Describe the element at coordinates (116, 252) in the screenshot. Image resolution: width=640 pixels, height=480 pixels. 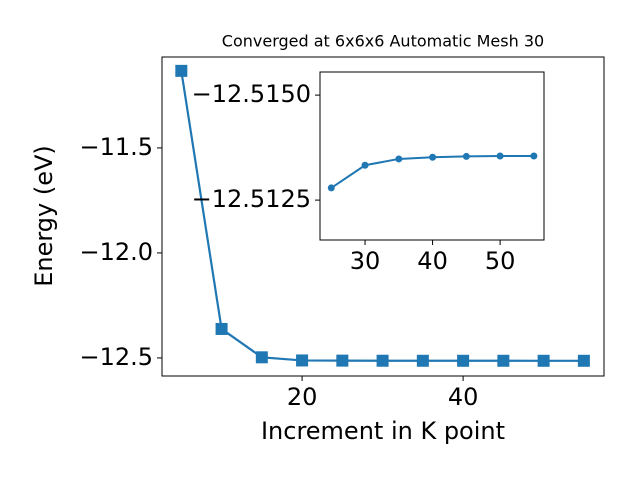
I see `y-tick-label: −12.0` at that location.